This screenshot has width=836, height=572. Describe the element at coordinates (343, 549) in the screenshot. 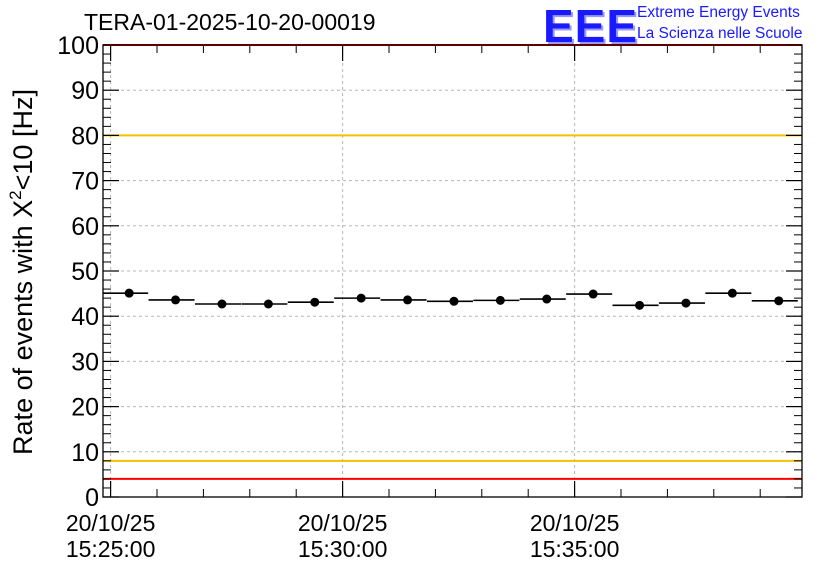

I see `x-tick-label-time: 15:30:00` at that location.